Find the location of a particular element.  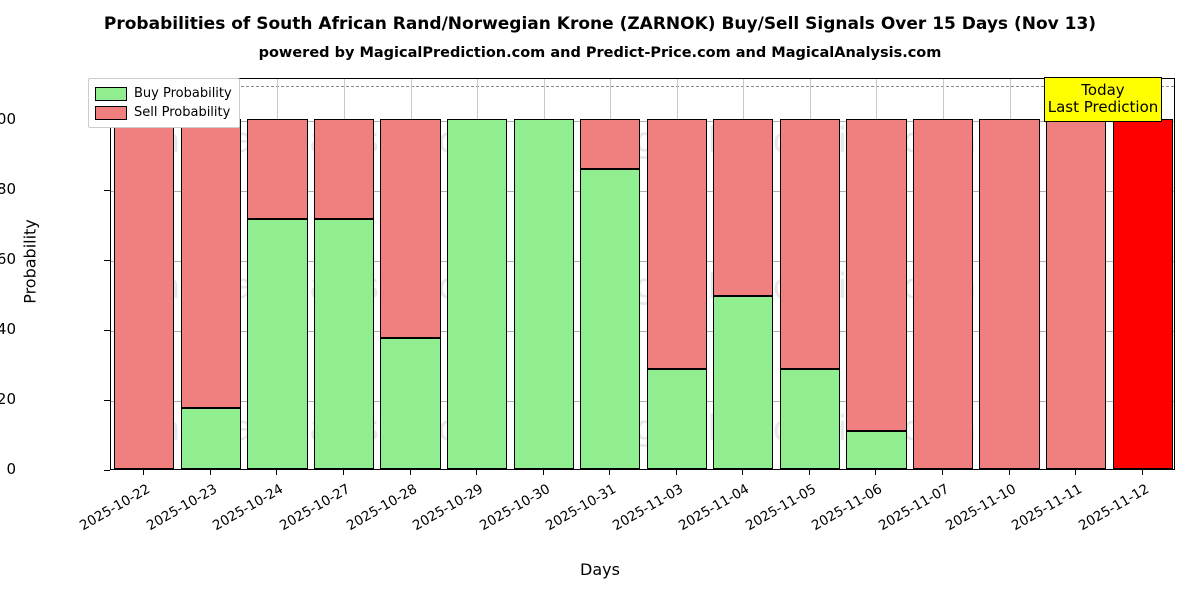

x-axis-label: Days is located at coordinates (600, 569).